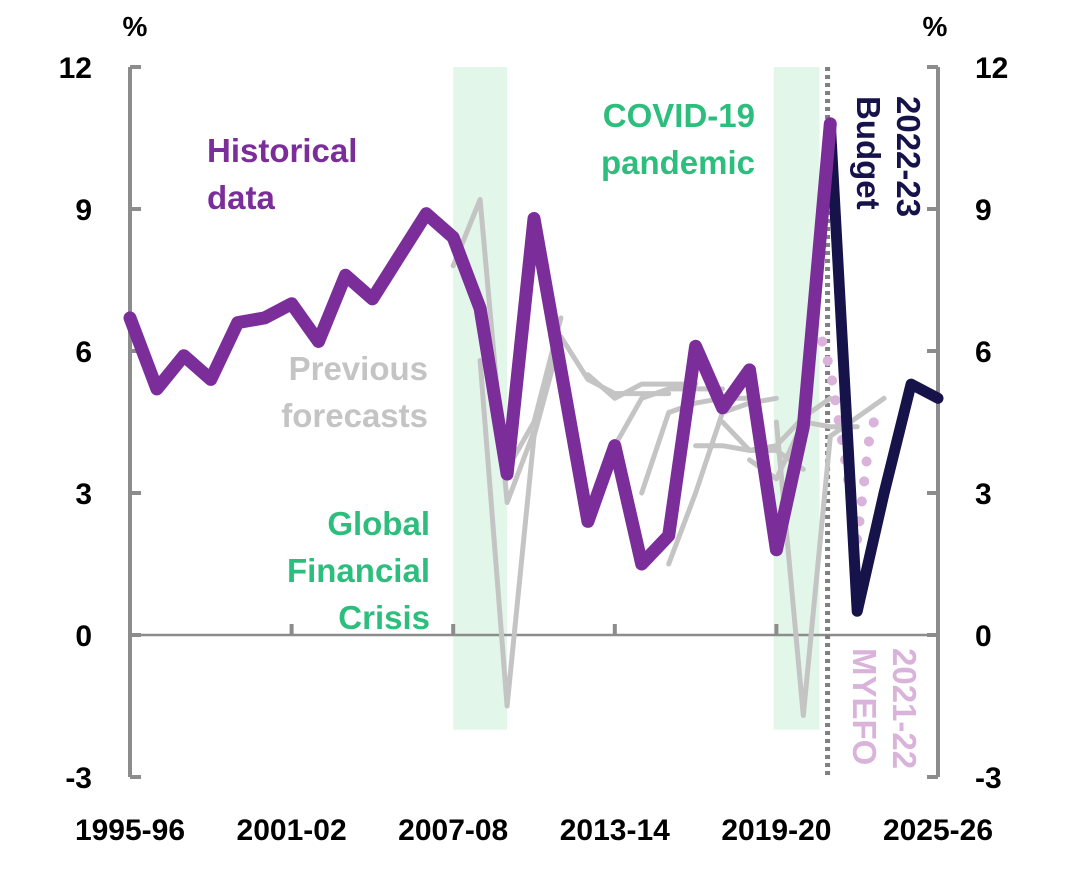 The image size is (1066, 871). I want to click on x-tick-label: 2007-08, so click(453, 830).